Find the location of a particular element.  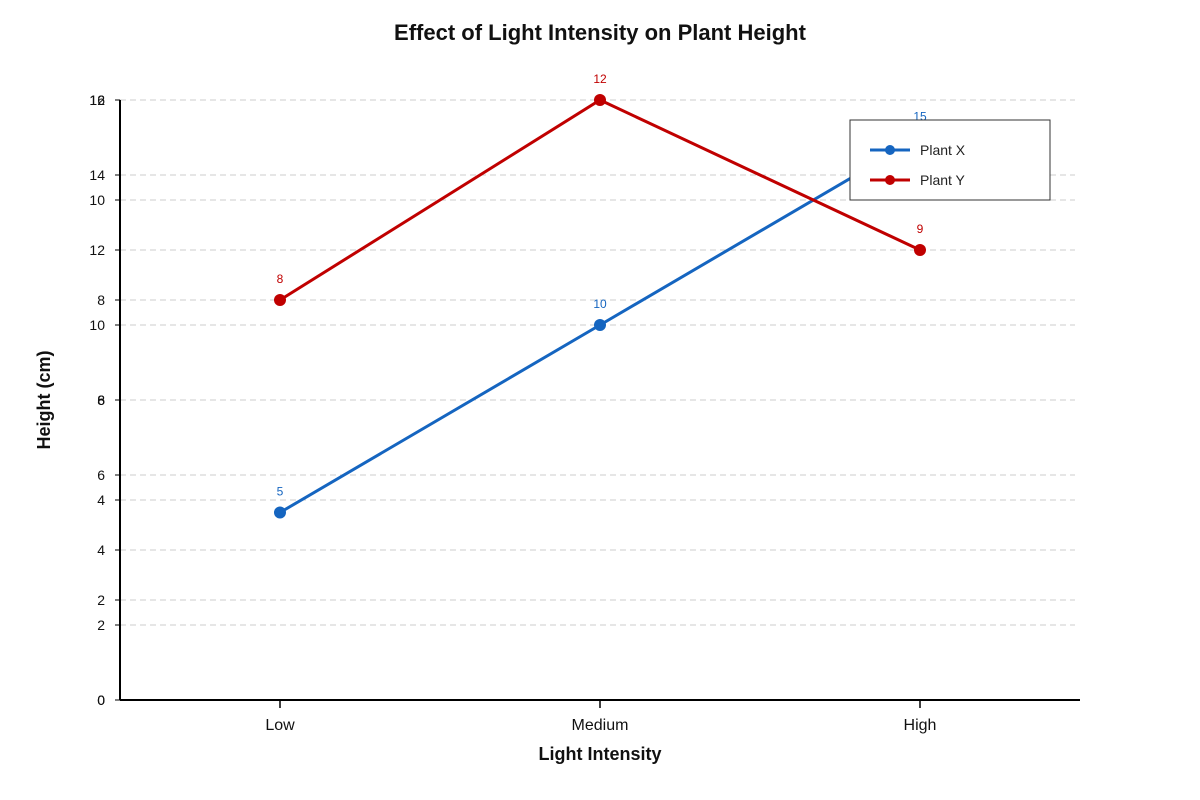

data-label: 12 is located at coordinates (600, 79).